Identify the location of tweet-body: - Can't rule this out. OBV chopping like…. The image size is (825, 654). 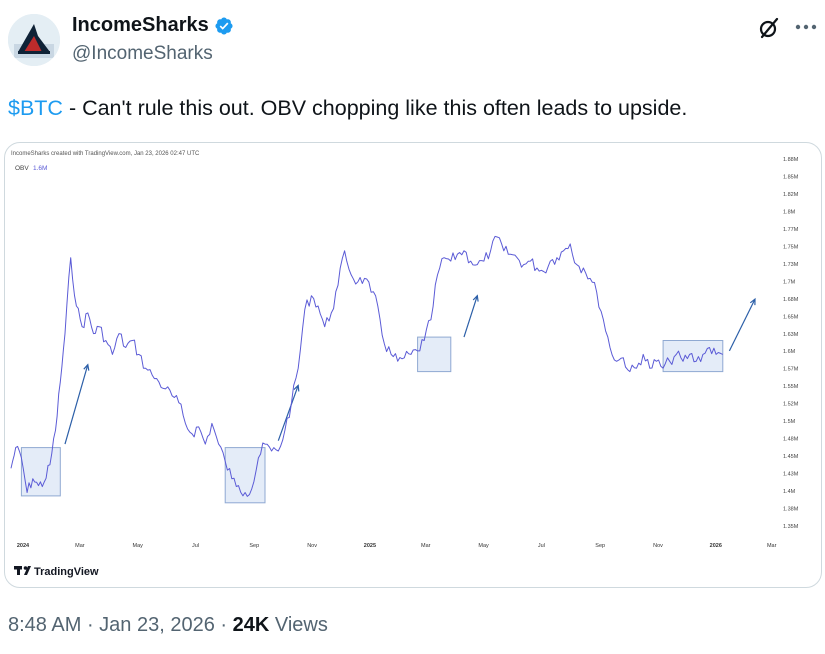
(375, 108).